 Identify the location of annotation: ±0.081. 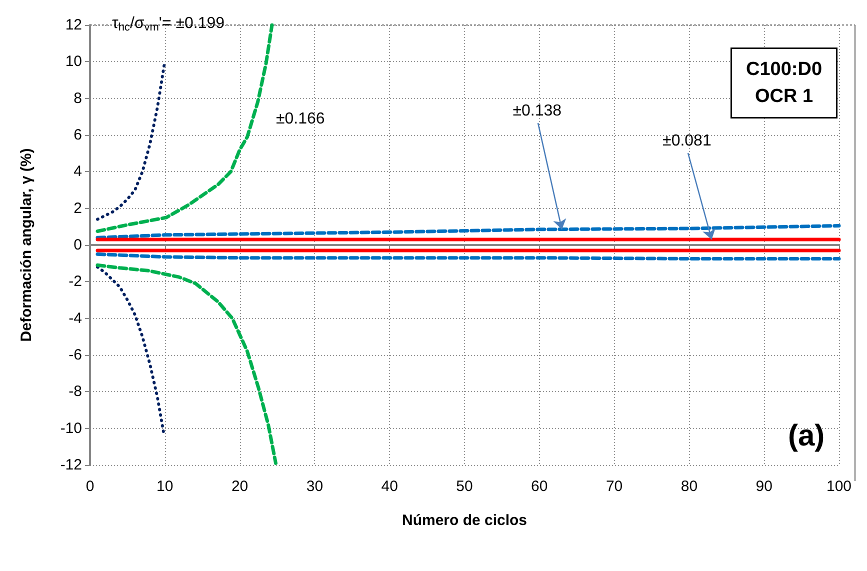
(687, 141).